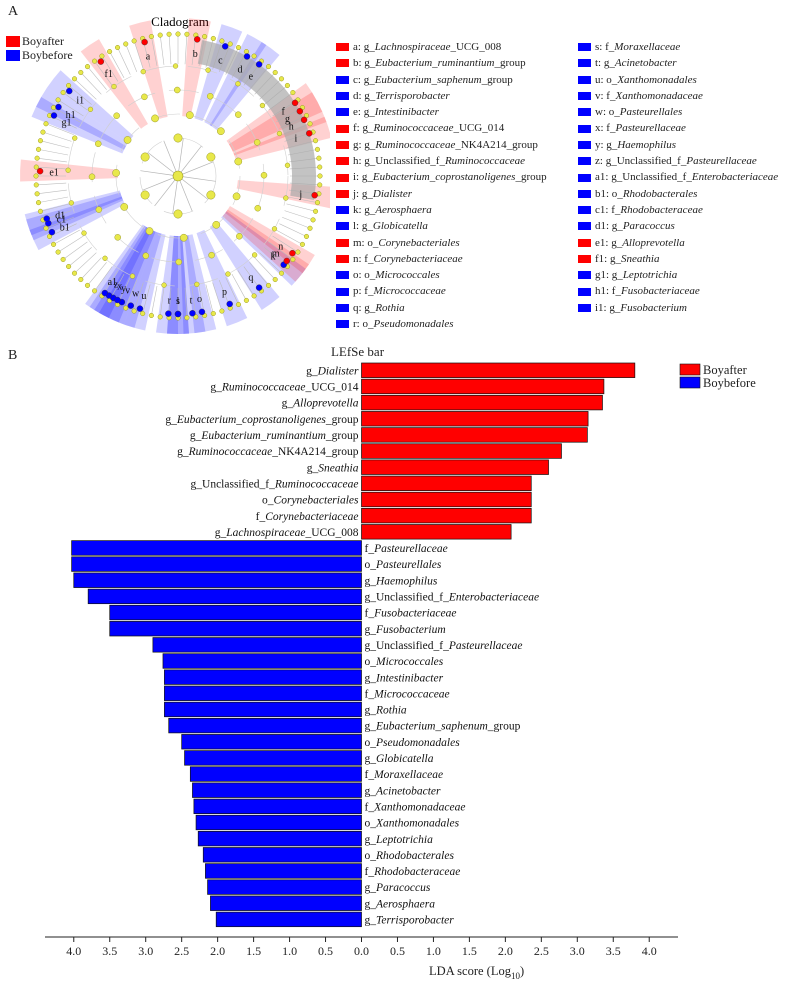 This screenshot has height=986, width=812. What do you see at coordinates (606, 79) in the screenshot?
I see `key-prefix: u: o_` at bounding box center [606, 79].